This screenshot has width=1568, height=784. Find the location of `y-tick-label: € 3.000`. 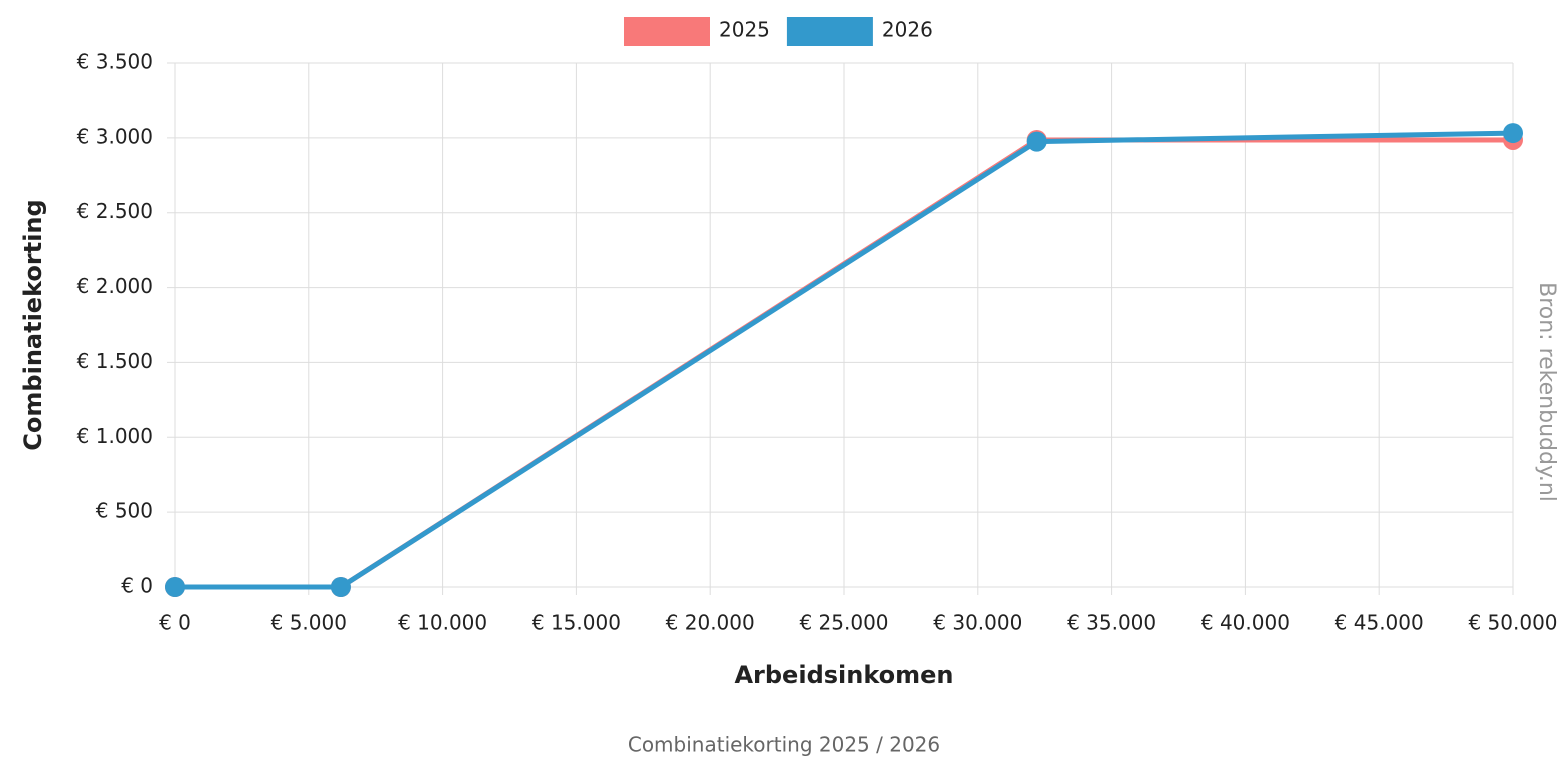

y-tick-label: € 3.000 is located at coordinates (115, 136).